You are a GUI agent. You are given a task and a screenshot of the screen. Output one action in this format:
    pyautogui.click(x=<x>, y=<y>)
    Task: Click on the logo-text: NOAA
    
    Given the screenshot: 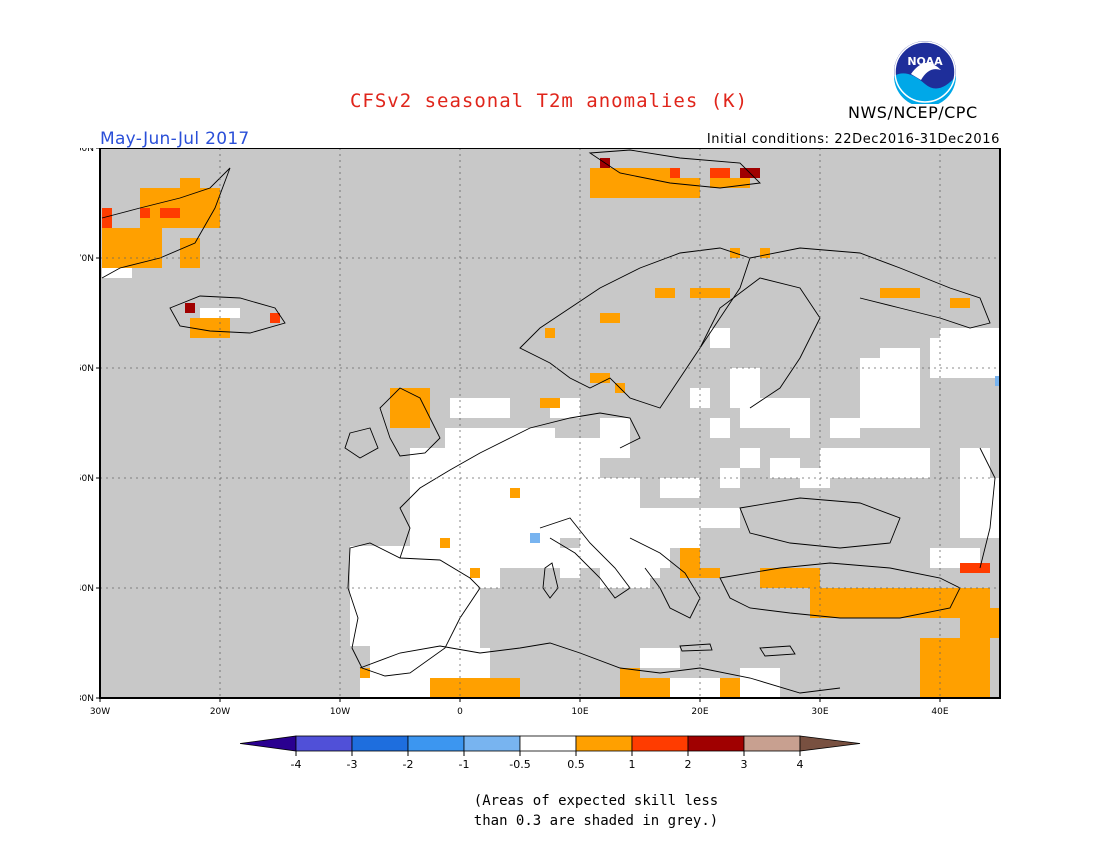 What is the action you would take?
    pyautogui.click(x=925, y=61)
    